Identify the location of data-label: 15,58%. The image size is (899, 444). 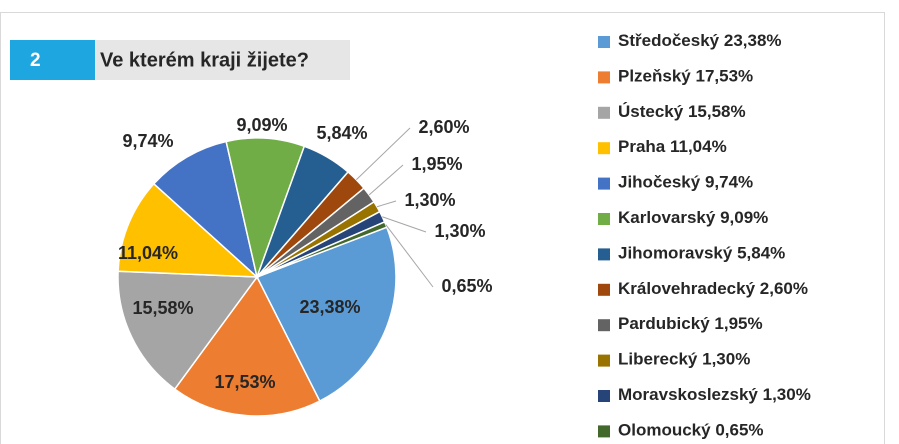
(162, 308).